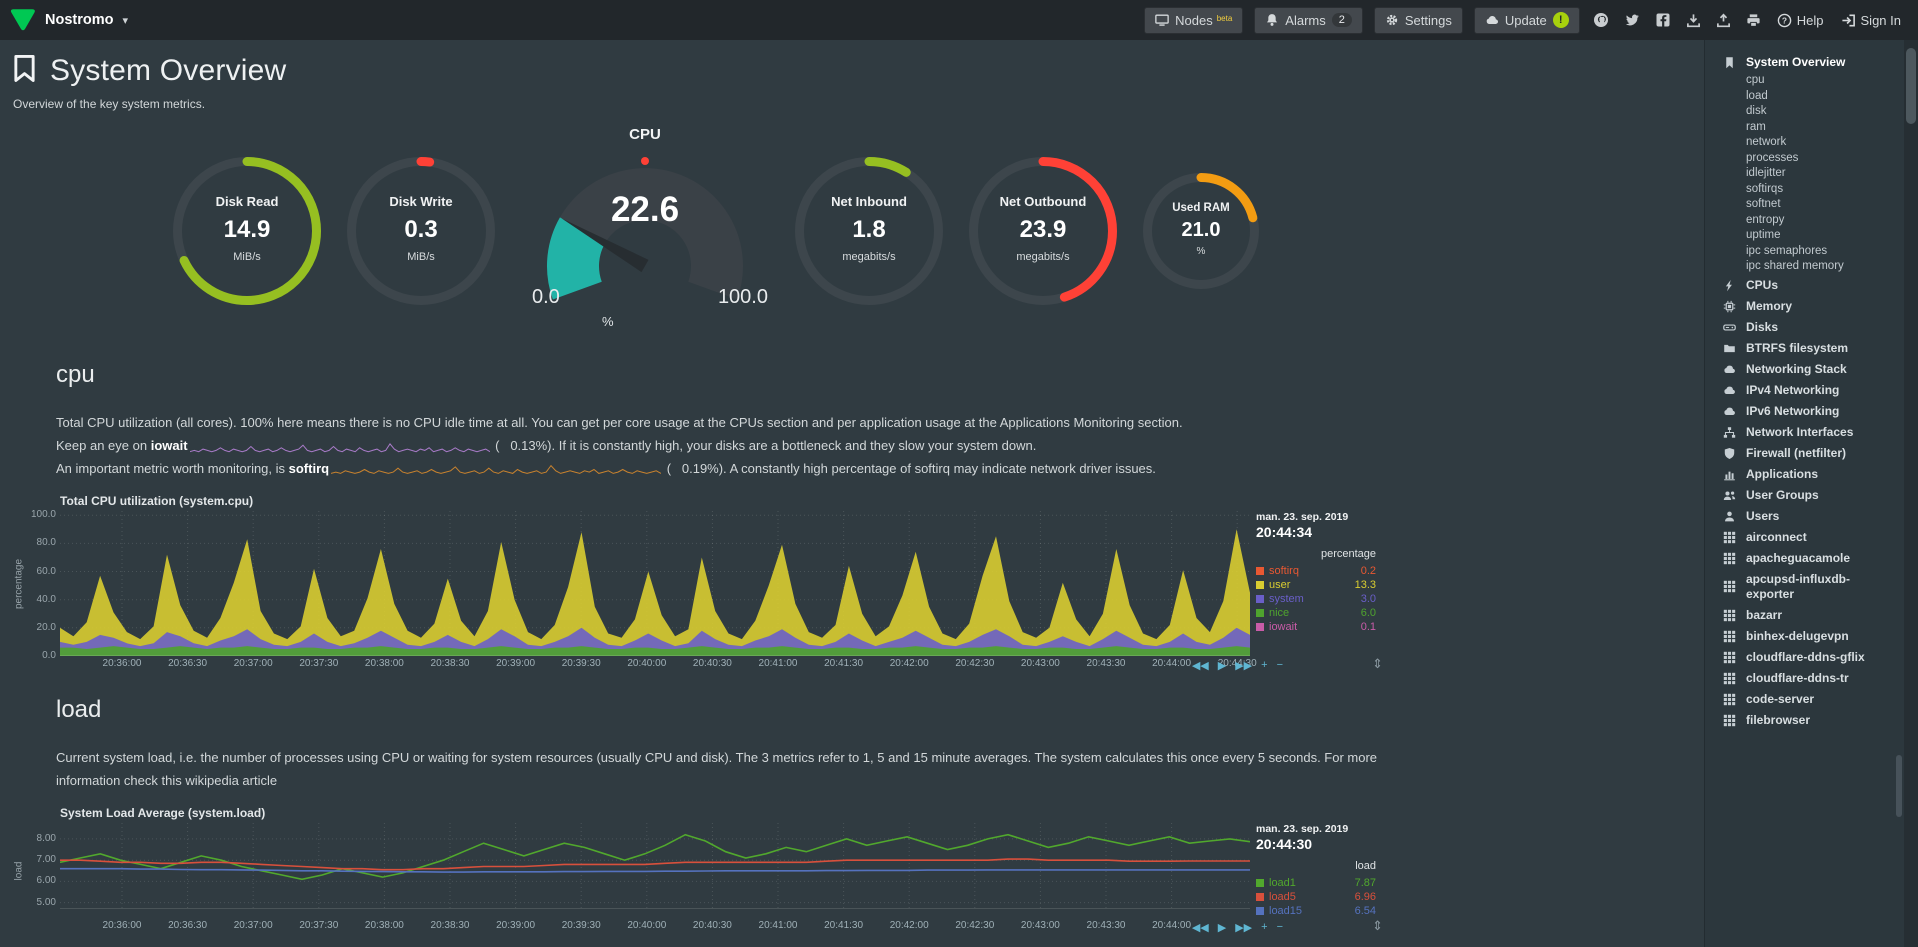 Image resolution: width=1918 pixels, height=947 pixels. What do you see at coordinates (1804, 327) in the screenshot?
I see `sidebar-item-disks: Disks` at bounding box center [1804, 327].